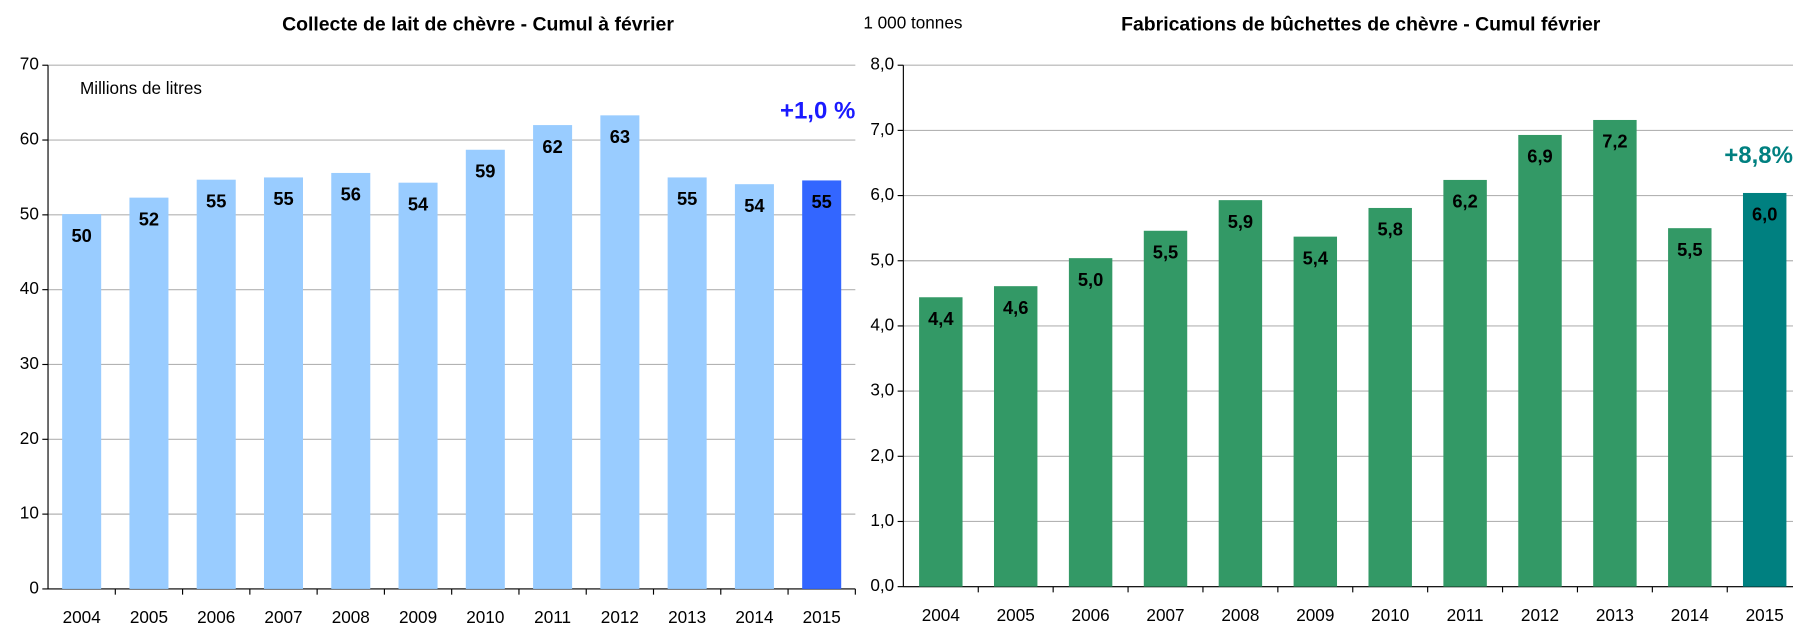 The image size is (1793, 629). Describe the element at coordinates (552, 146) in the screenshot. I see `data-label: 62` at that location.